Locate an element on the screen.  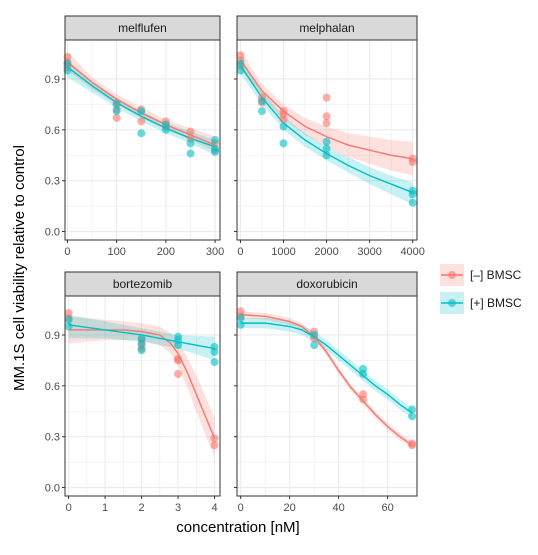
facet-panel-melflufen: melflufen 0 100 200 300 0.0 0.3 0.6 0.9 is located at coordinates (134, 136).